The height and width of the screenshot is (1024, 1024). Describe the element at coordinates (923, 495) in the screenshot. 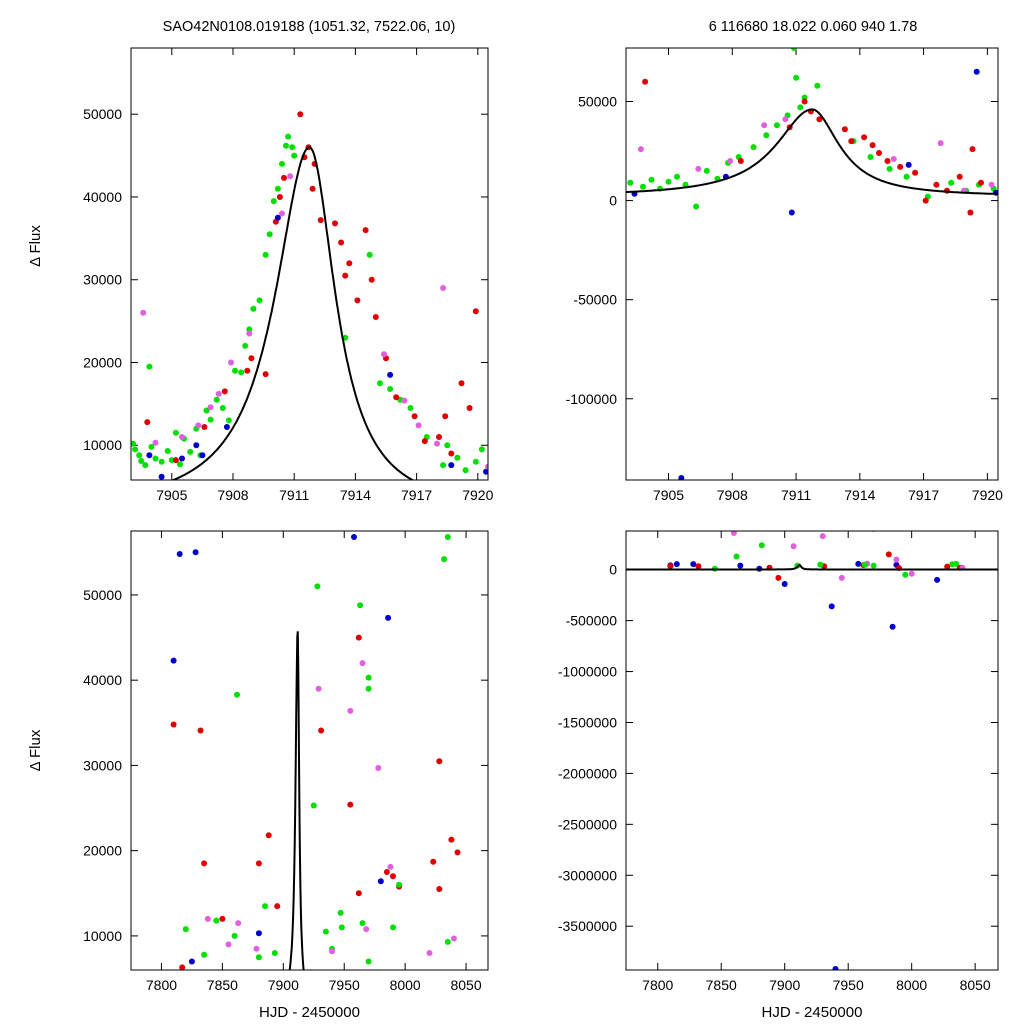

I see `x-tick-label: 7917` at that location.